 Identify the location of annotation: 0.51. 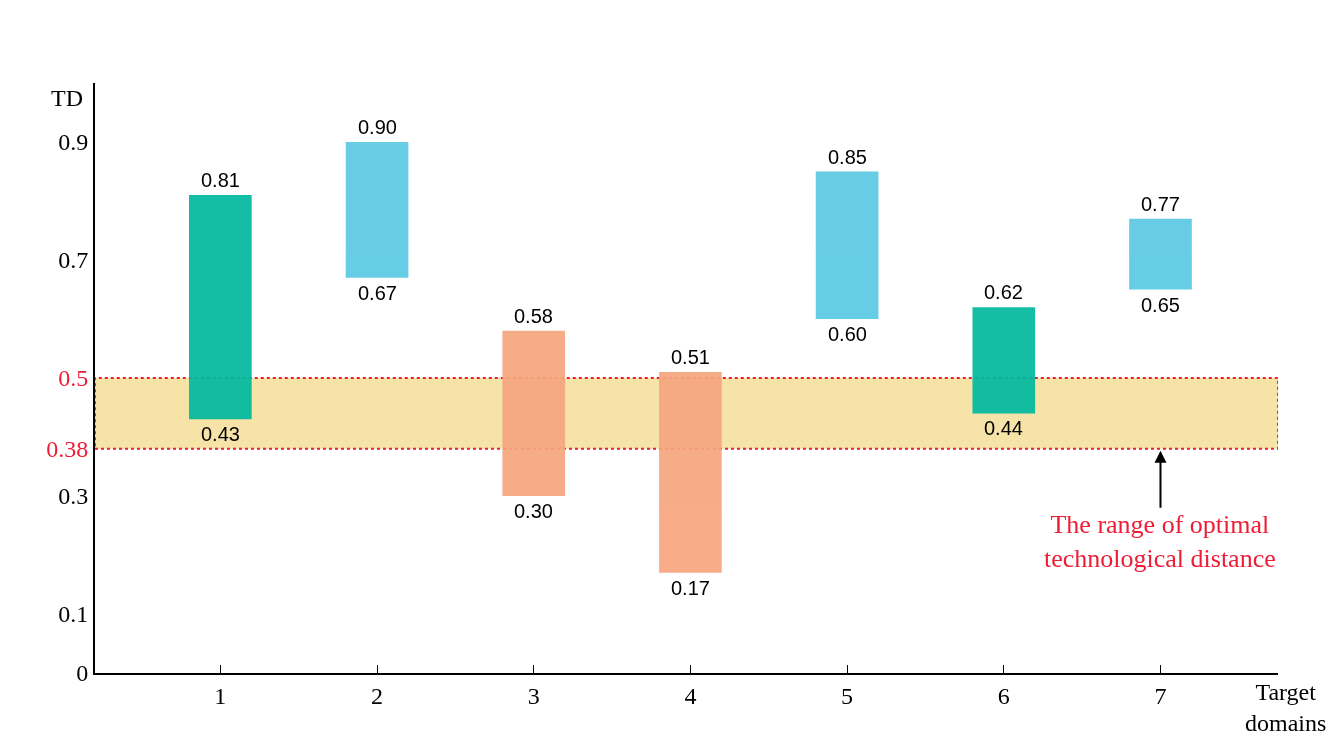
(690, 357).